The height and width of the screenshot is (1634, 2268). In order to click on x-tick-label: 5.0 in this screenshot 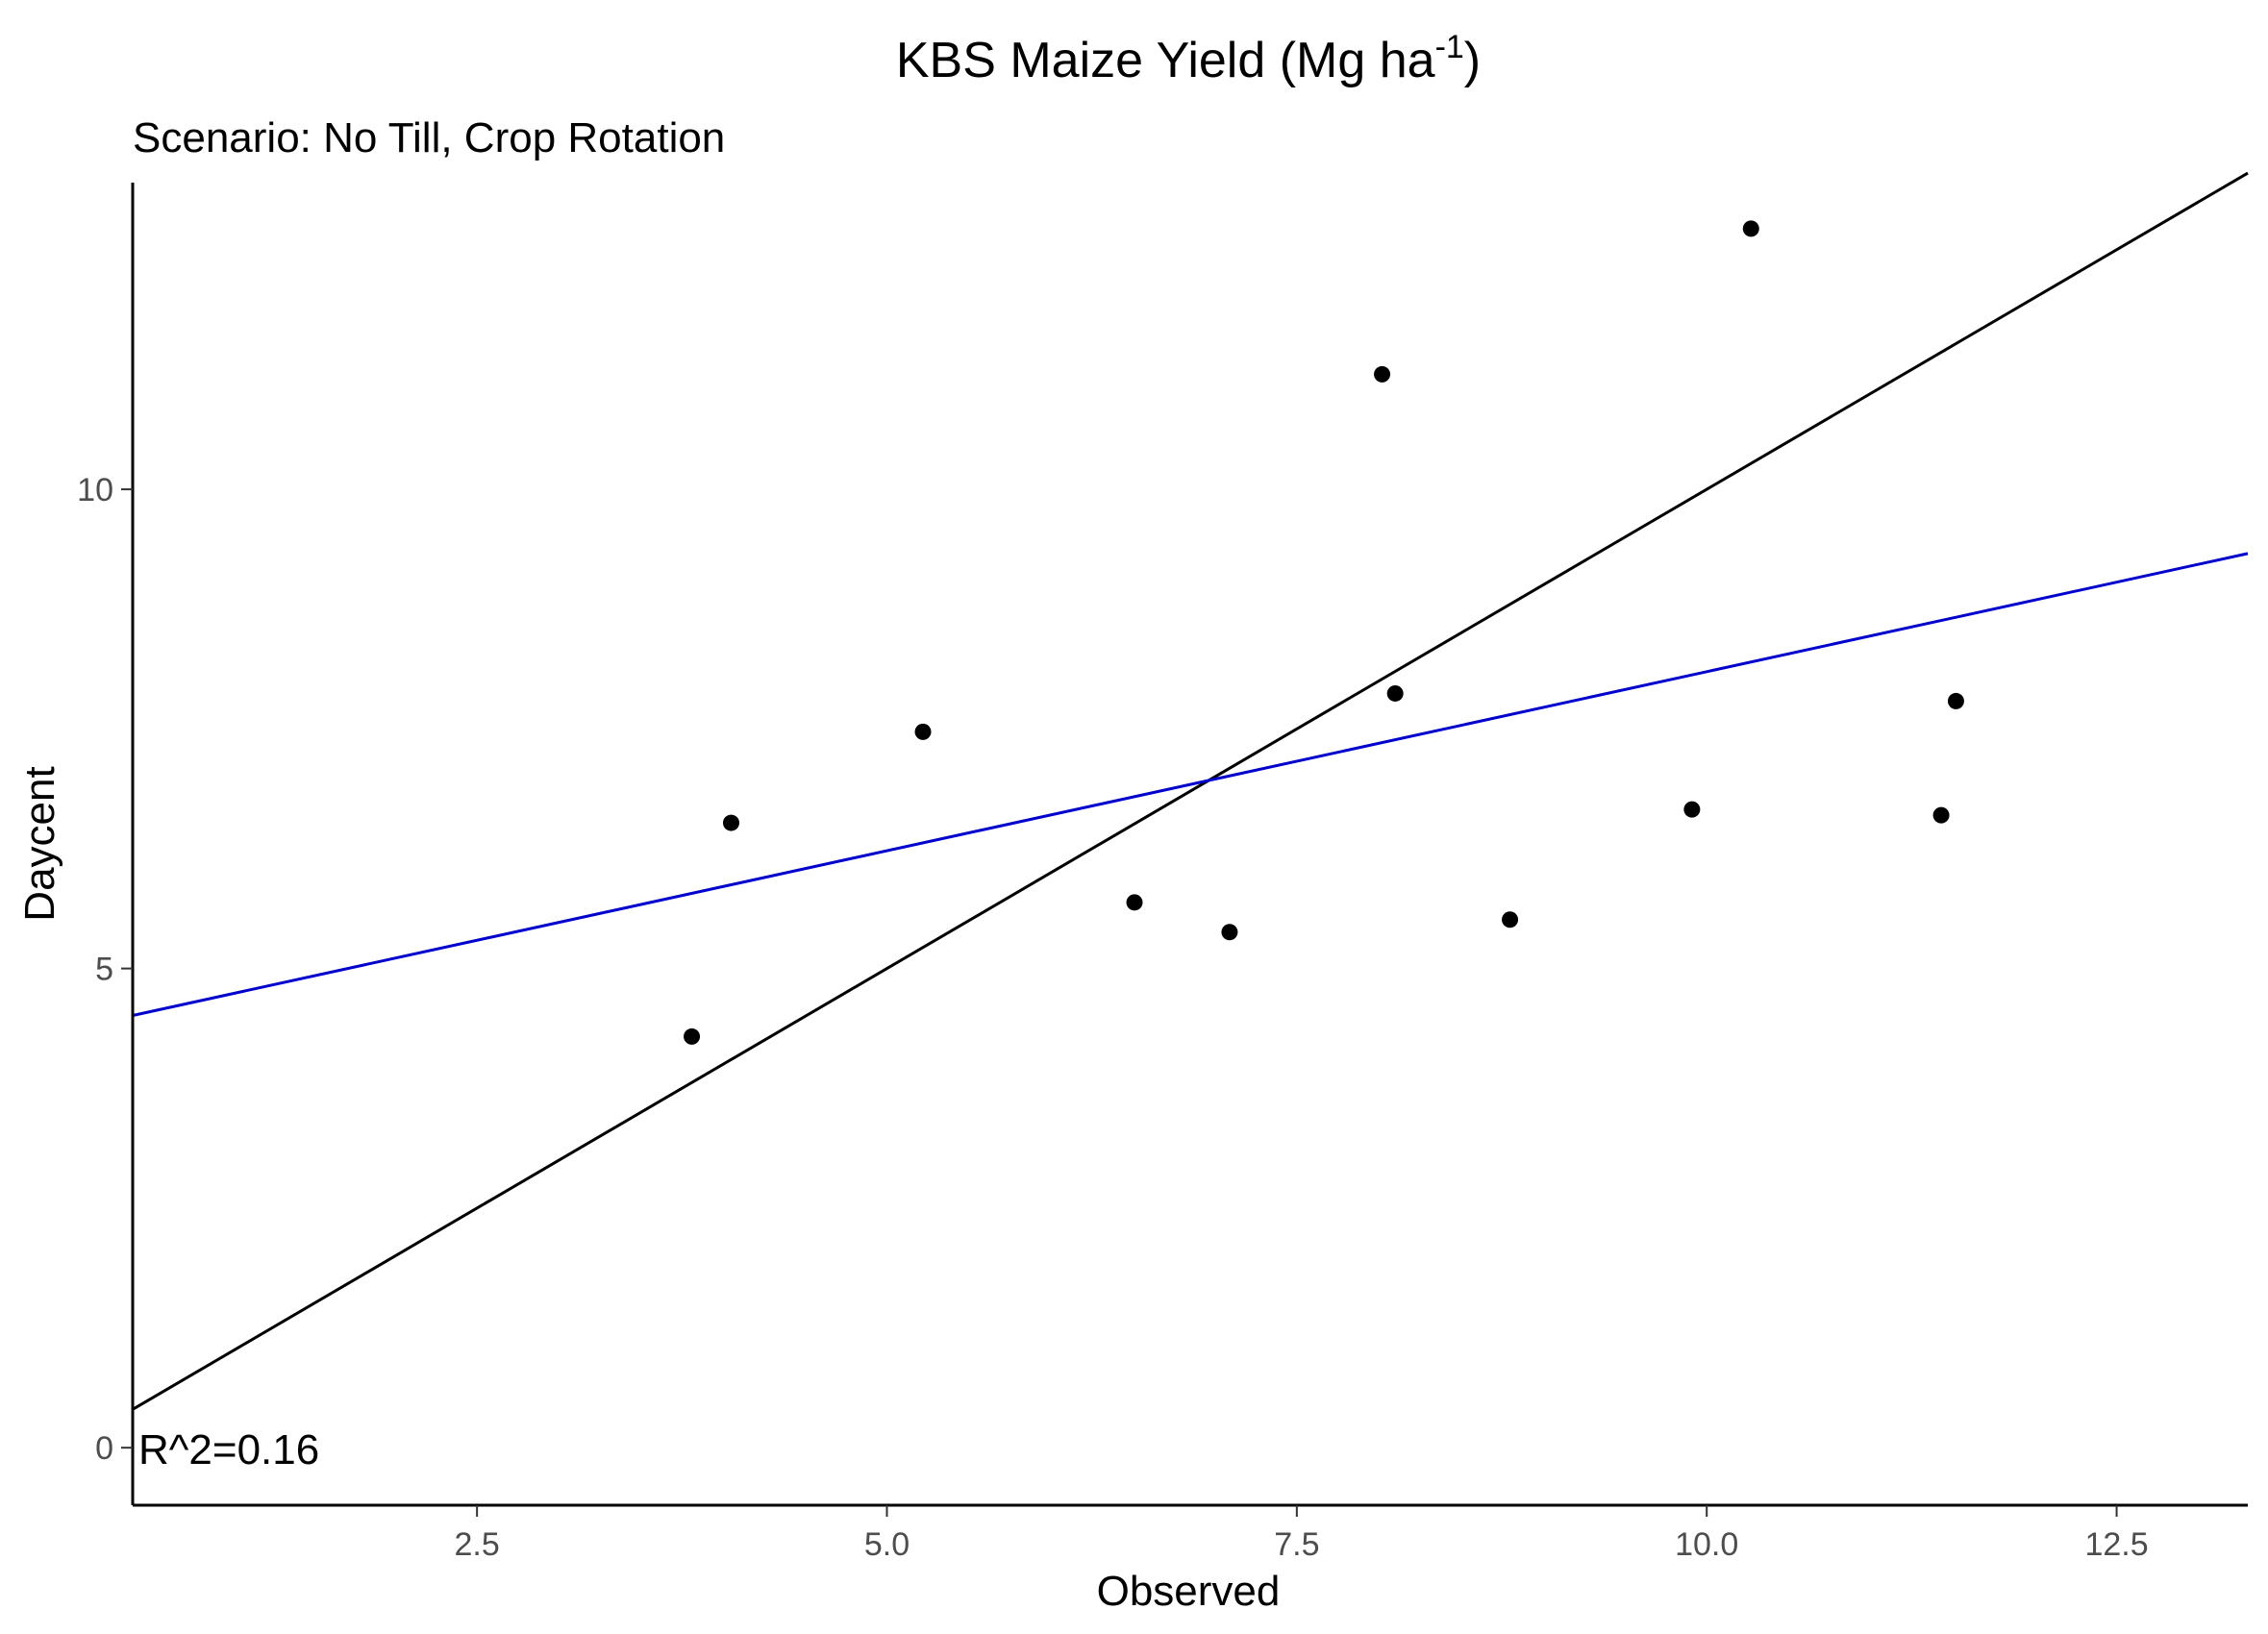, I will do `click(887, 1544)`.